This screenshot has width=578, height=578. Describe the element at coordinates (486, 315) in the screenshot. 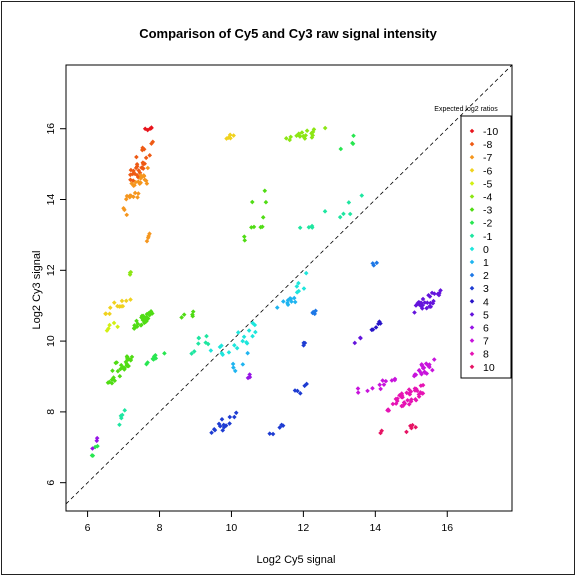

I see `legend-label: 5` at that location.